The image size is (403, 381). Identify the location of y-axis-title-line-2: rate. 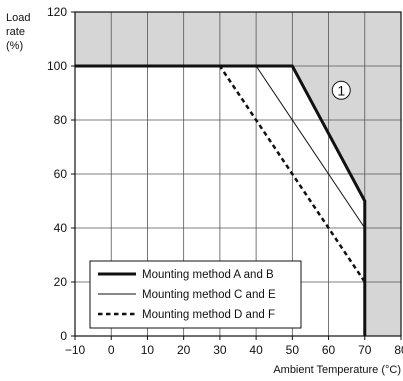
(15, 32).